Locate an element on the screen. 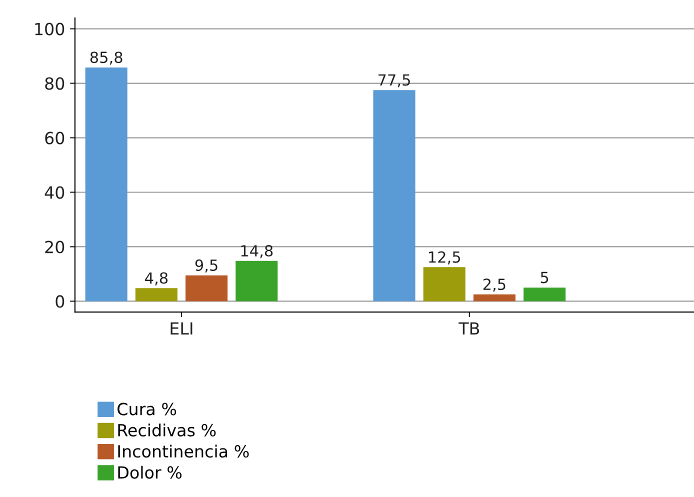  y-tick-label: 0 is located at coordinates (60, 301).